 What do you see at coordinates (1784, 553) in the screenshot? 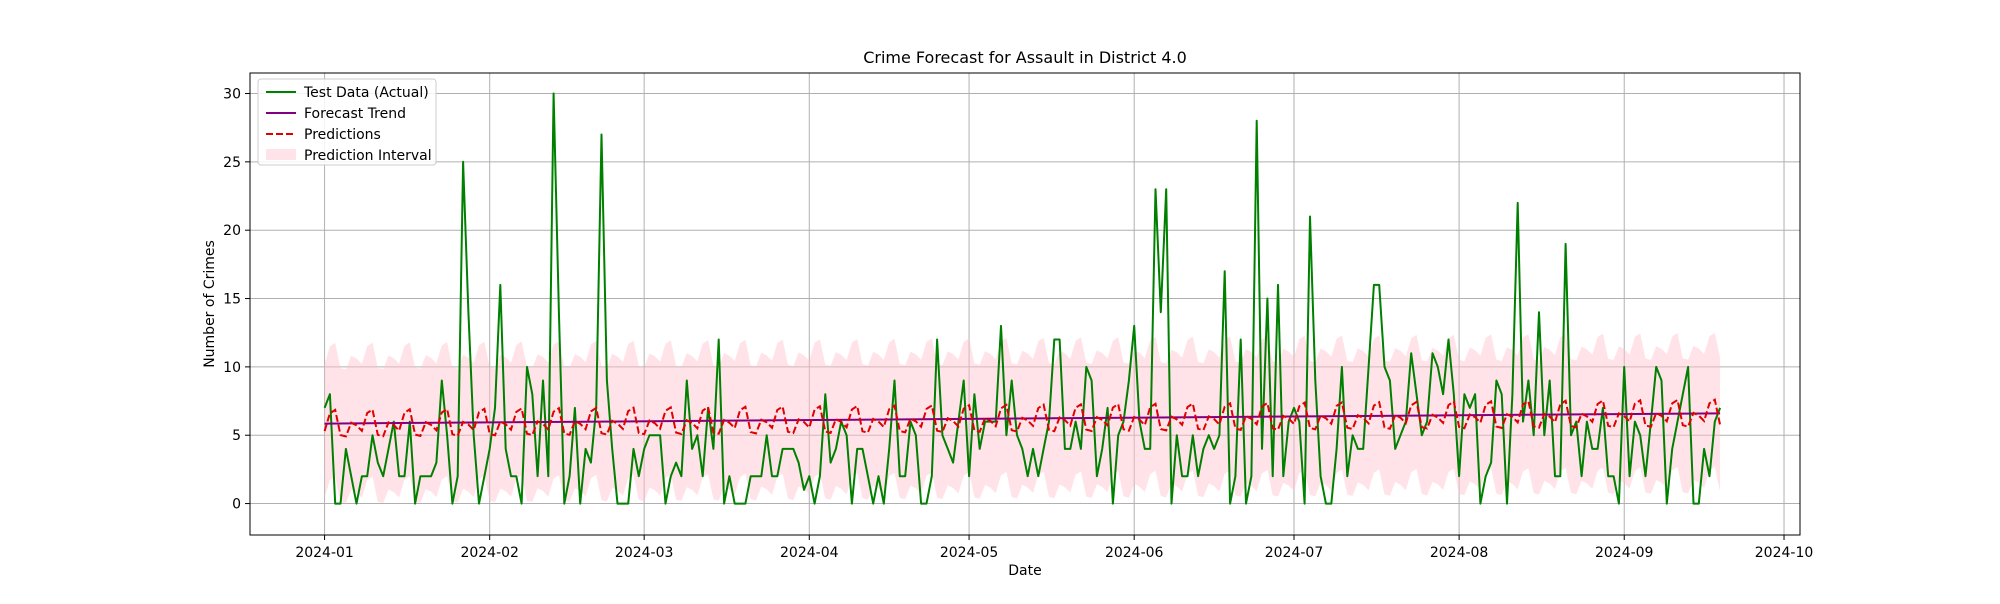
I see `x-tick-label: 2024-10` at bounding box center [1784, 553].